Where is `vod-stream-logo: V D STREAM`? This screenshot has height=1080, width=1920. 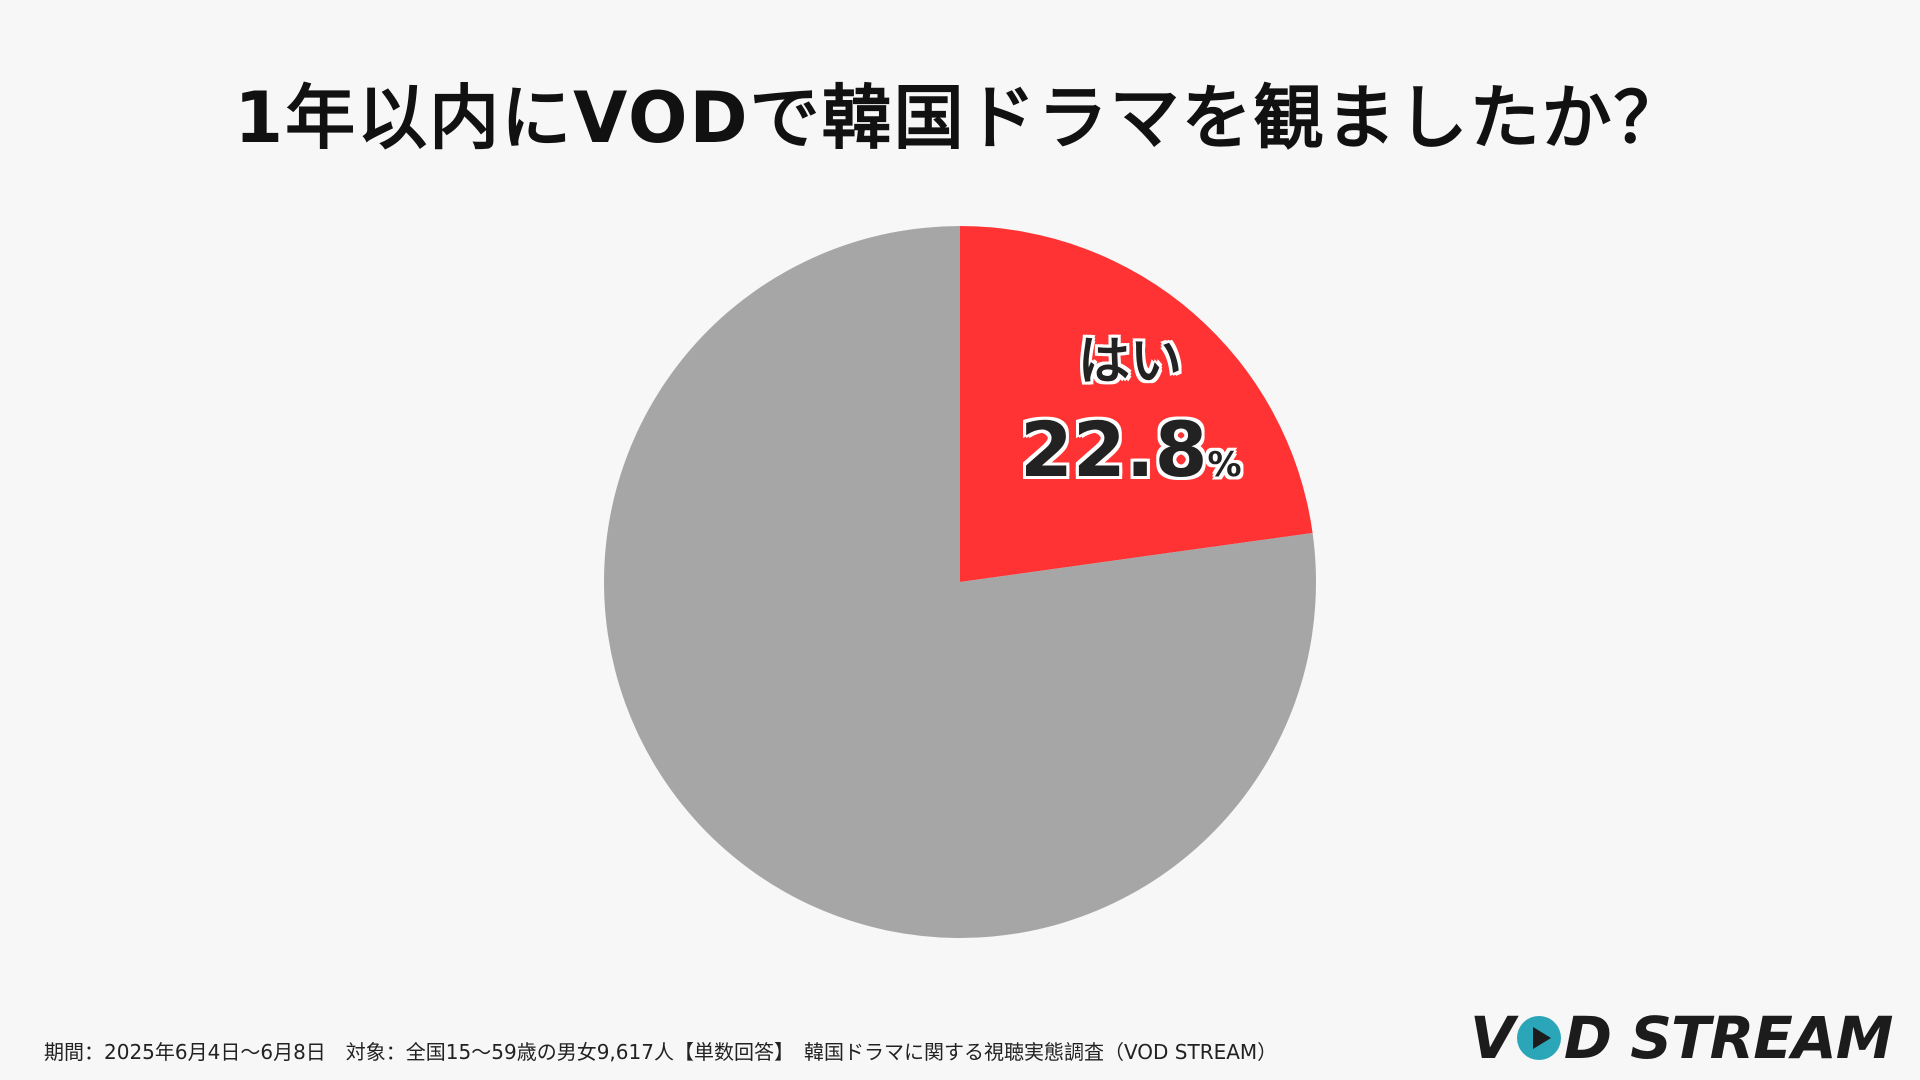 vod-stream-logo: V D STREAM is located at coordinates (1681, 1038).